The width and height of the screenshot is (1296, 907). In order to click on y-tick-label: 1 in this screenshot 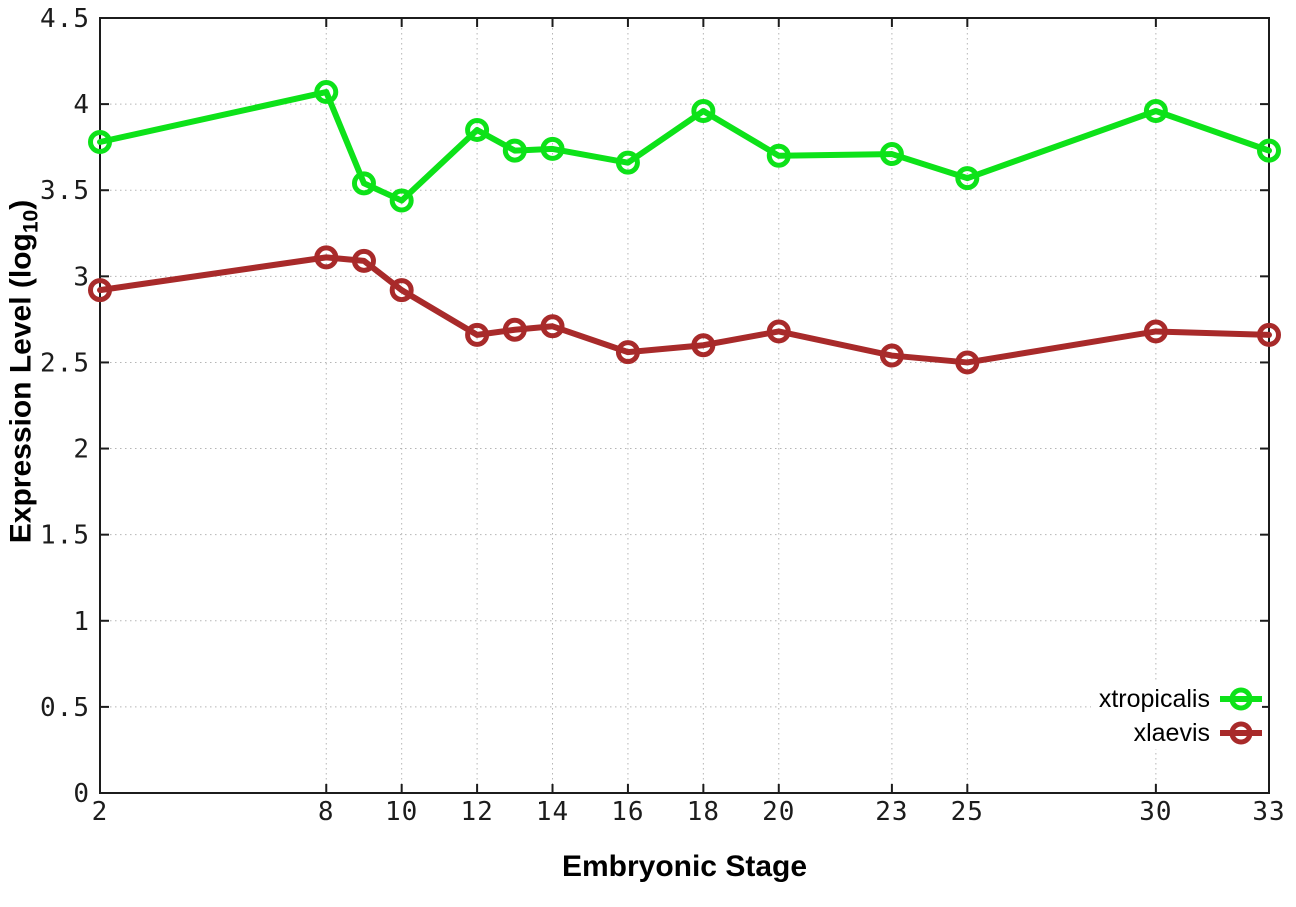, I will do `click(81, 622)`.